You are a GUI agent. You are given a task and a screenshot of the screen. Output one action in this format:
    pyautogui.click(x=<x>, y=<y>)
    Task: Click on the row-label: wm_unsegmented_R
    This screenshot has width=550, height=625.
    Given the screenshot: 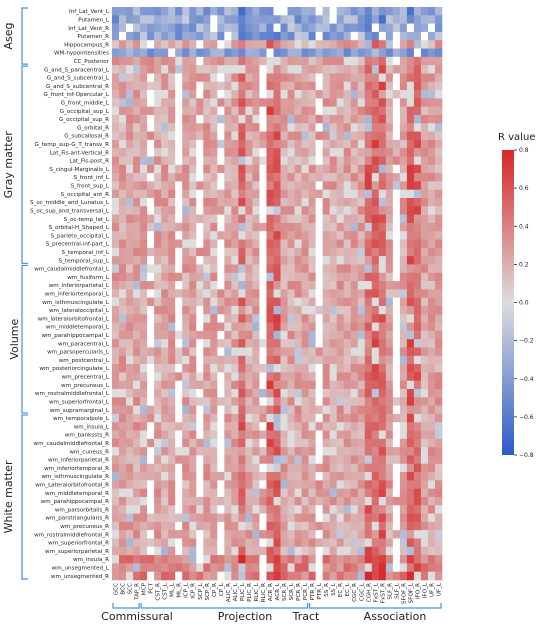 What is the action you would take?
    pyautogui.click(x=80, y=577)
    